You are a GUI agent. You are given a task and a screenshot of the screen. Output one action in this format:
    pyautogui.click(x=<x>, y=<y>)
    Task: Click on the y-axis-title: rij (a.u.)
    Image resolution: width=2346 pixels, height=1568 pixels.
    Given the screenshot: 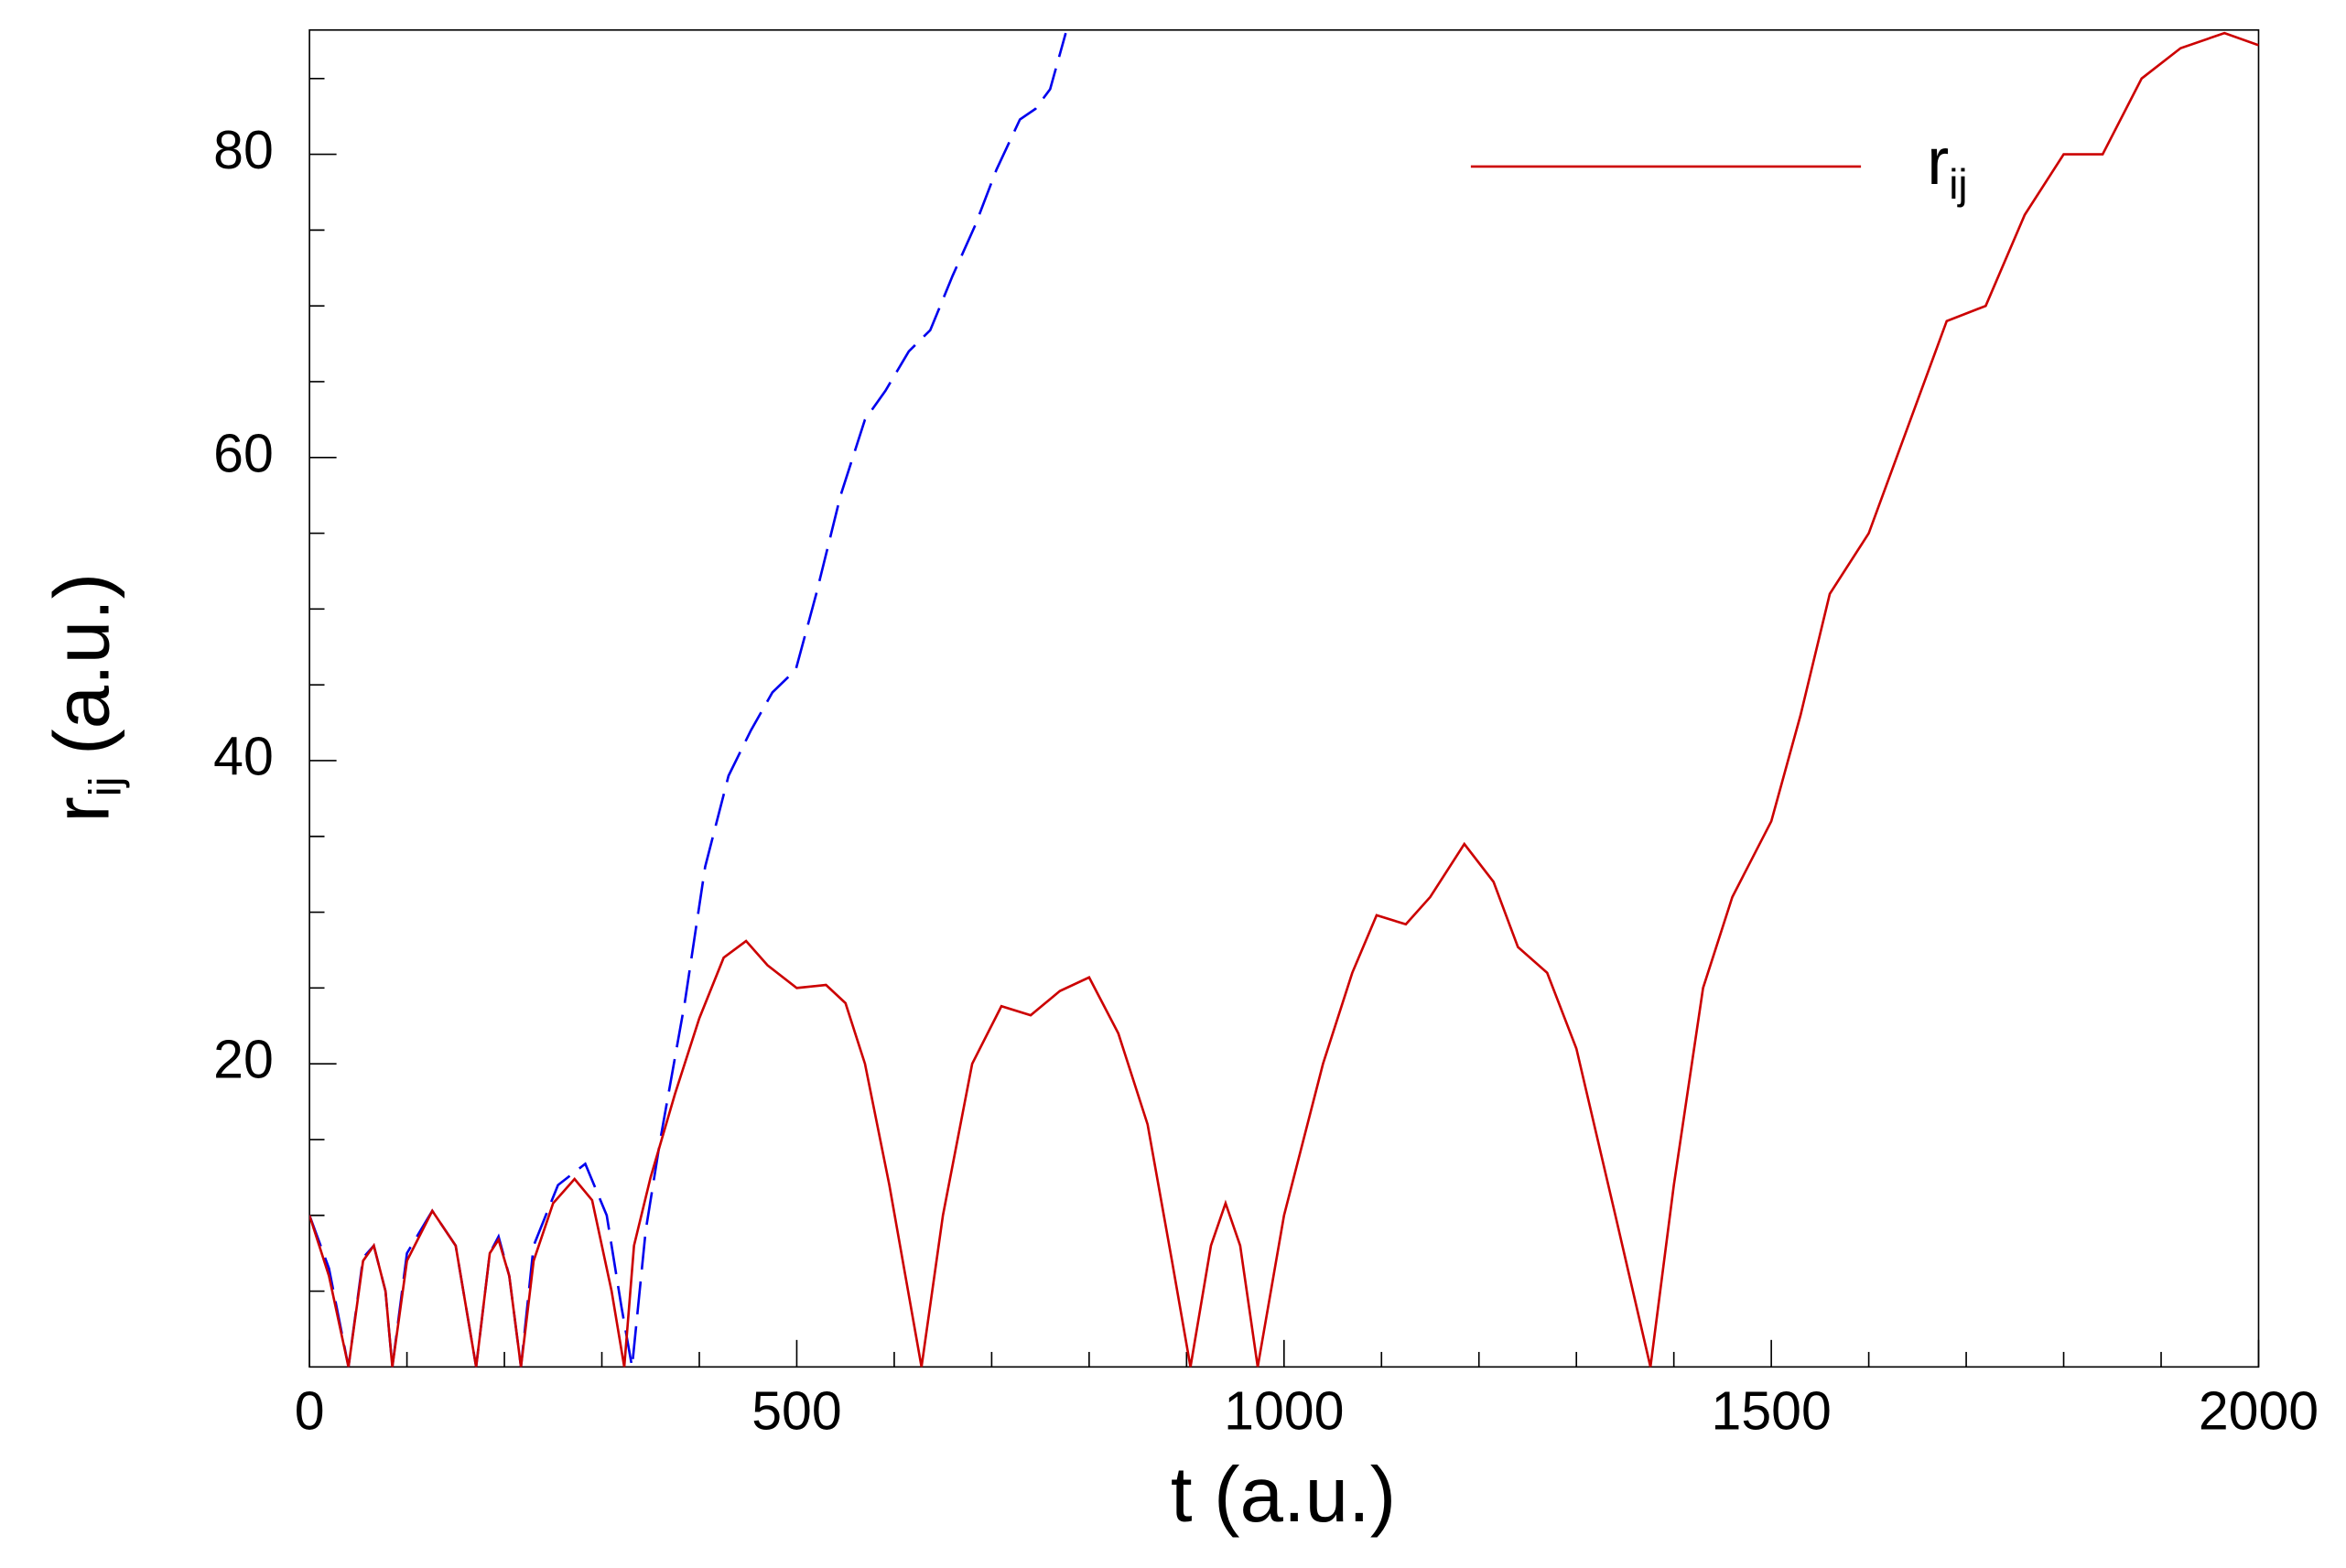 What is the action you would take?
    pyautogui.click(x=84, y=698)
    